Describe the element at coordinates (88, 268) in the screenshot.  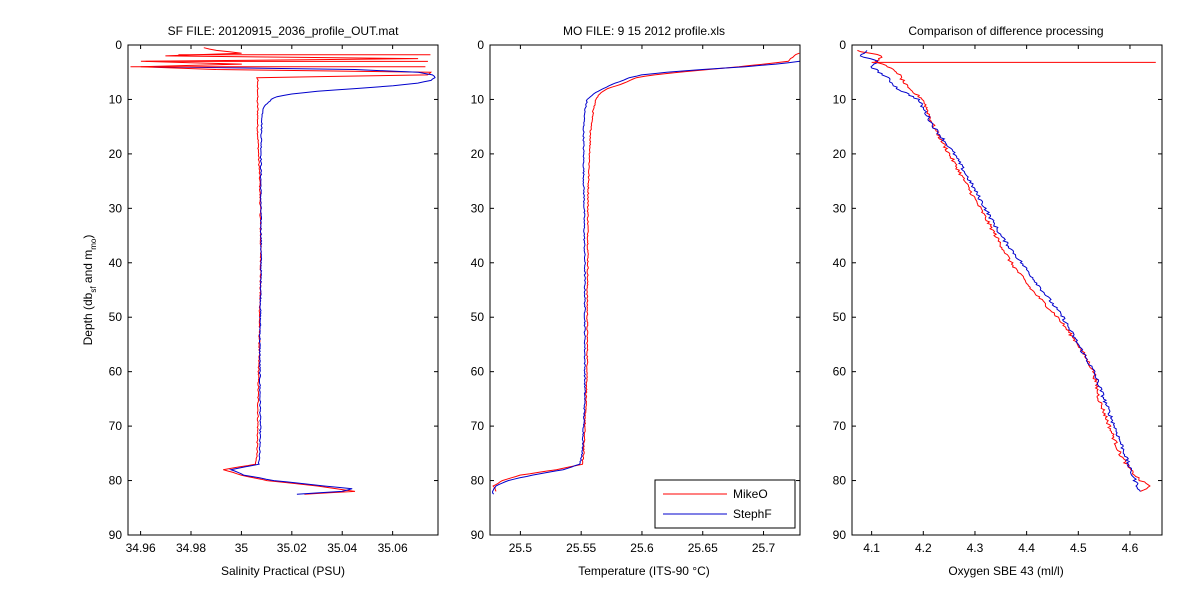
I see `y-axis-label-mid: and m` at that location.